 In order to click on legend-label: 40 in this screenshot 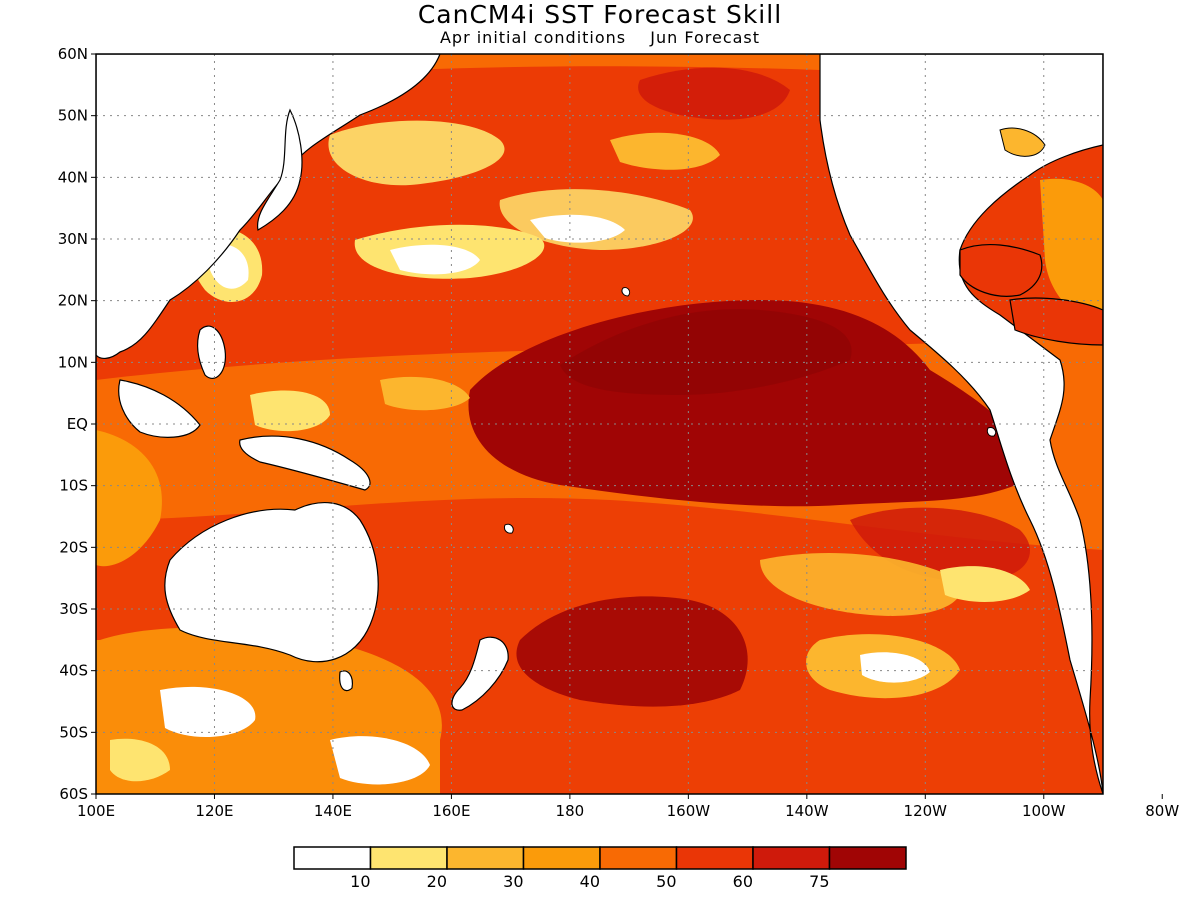, I will do `click(590, 881)`.